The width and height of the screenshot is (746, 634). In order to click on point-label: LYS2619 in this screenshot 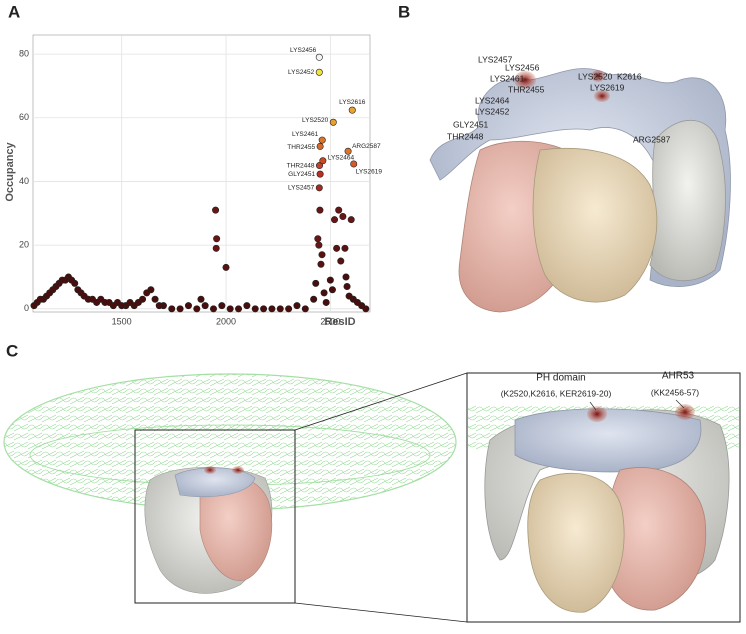, I will do `click(369, 172)`.